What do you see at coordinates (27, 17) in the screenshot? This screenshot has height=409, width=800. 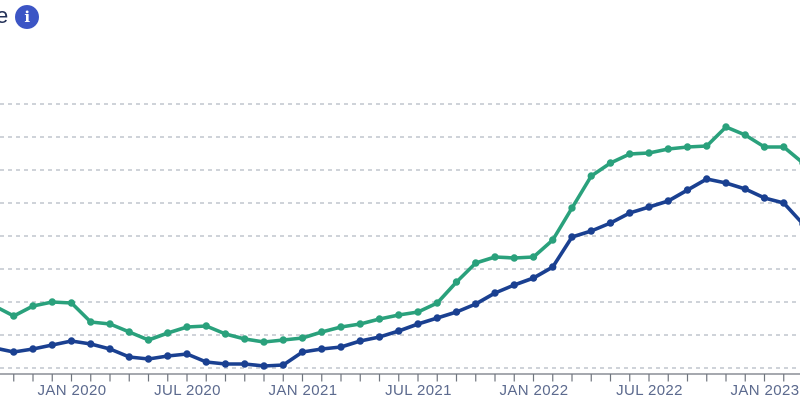 I see `info-icon: i` at bounding box center [27, 17].